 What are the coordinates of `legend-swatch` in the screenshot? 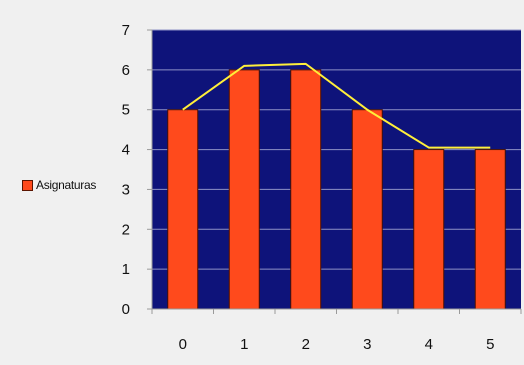 It's located at (27, 185).